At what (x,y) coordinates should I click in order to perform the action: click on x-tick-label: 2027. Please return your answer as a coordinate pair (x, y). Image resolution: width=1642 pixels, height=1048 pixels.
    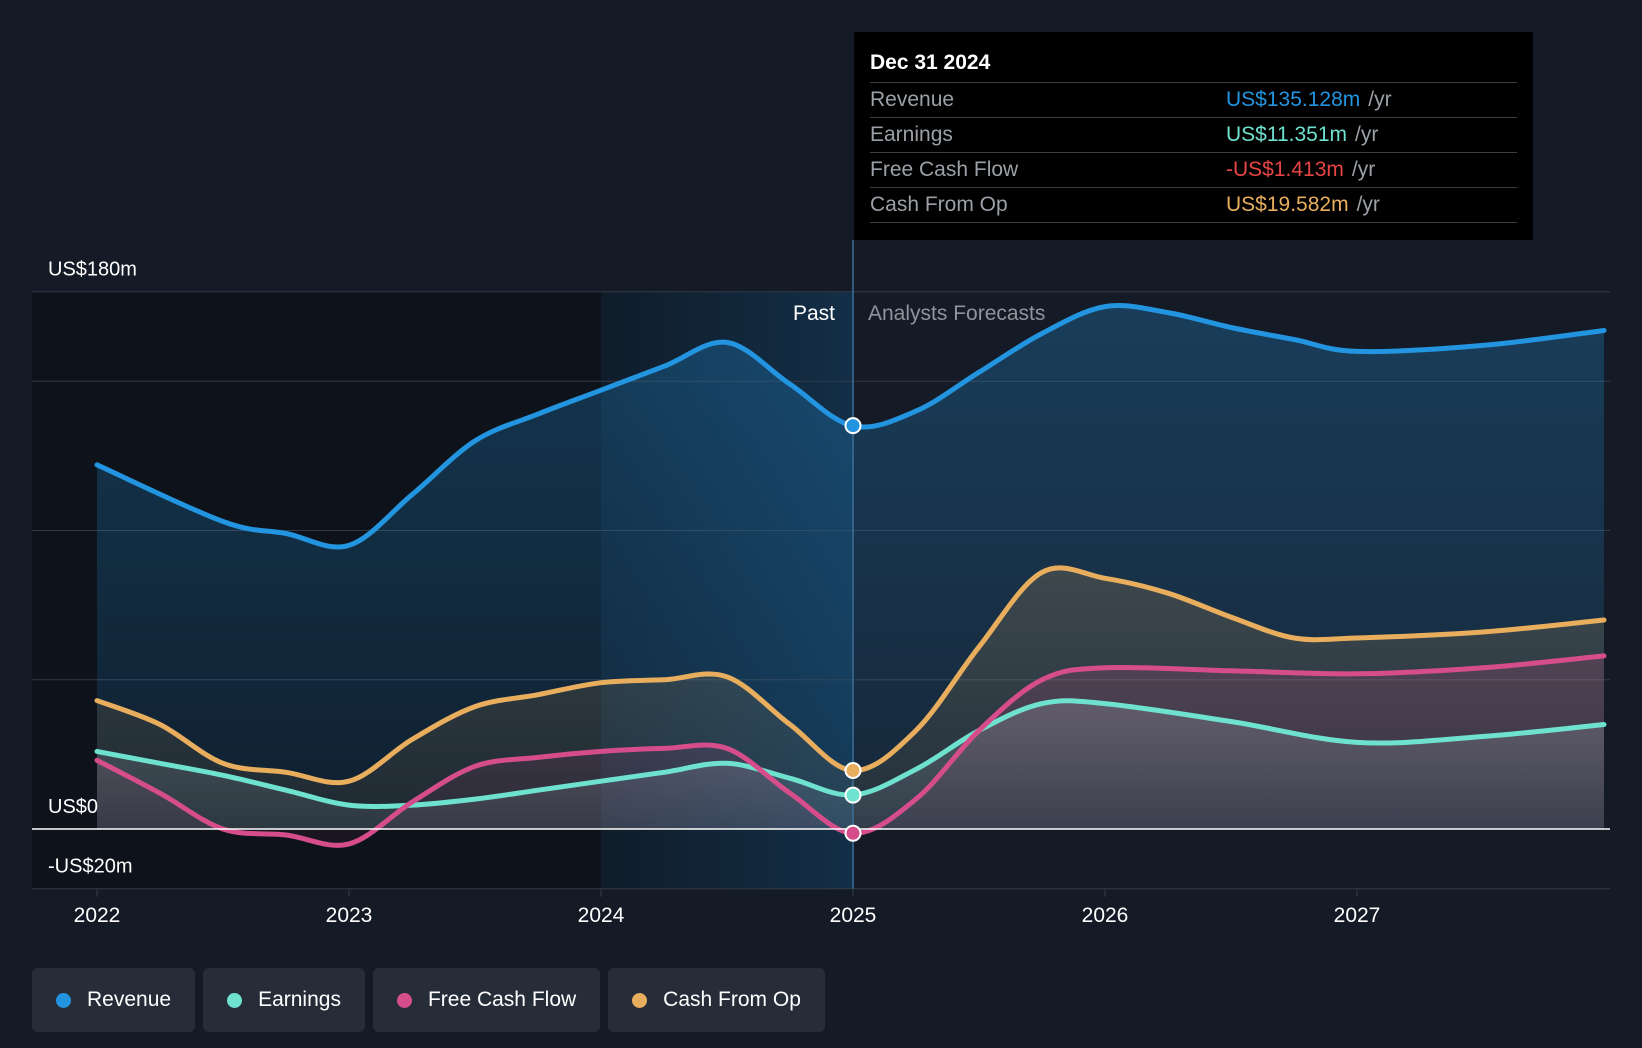
    Looking at the image, I should click on (1357, 915).